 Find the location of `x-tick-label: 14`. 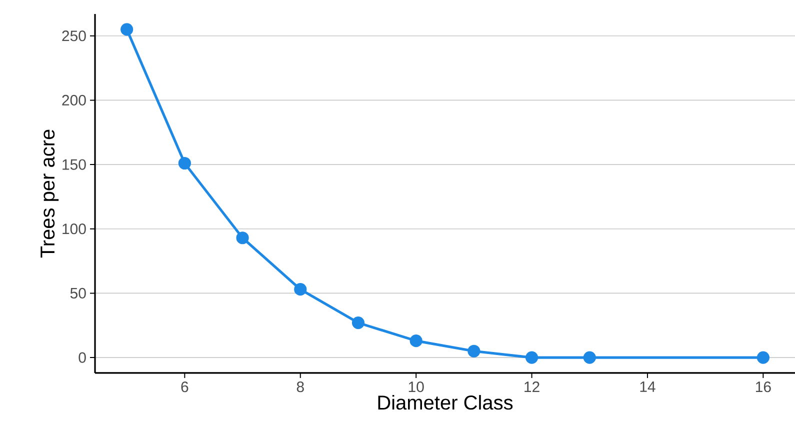

x-tick-label: 14 is located at coordinates (648, 387).